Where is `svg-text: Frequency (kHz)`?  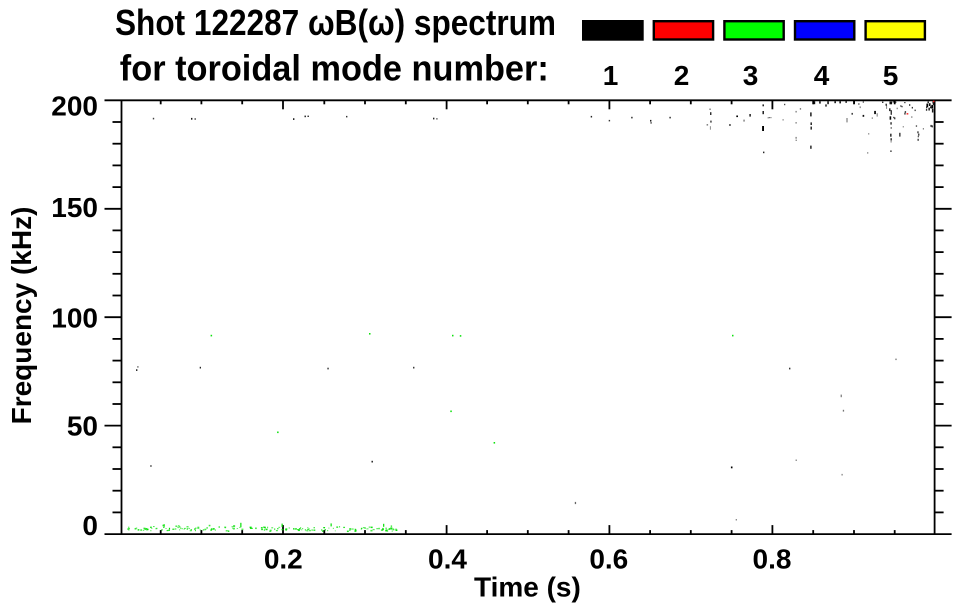 svg-text: Frequency (kHz) is located at coordinates (21, 316).